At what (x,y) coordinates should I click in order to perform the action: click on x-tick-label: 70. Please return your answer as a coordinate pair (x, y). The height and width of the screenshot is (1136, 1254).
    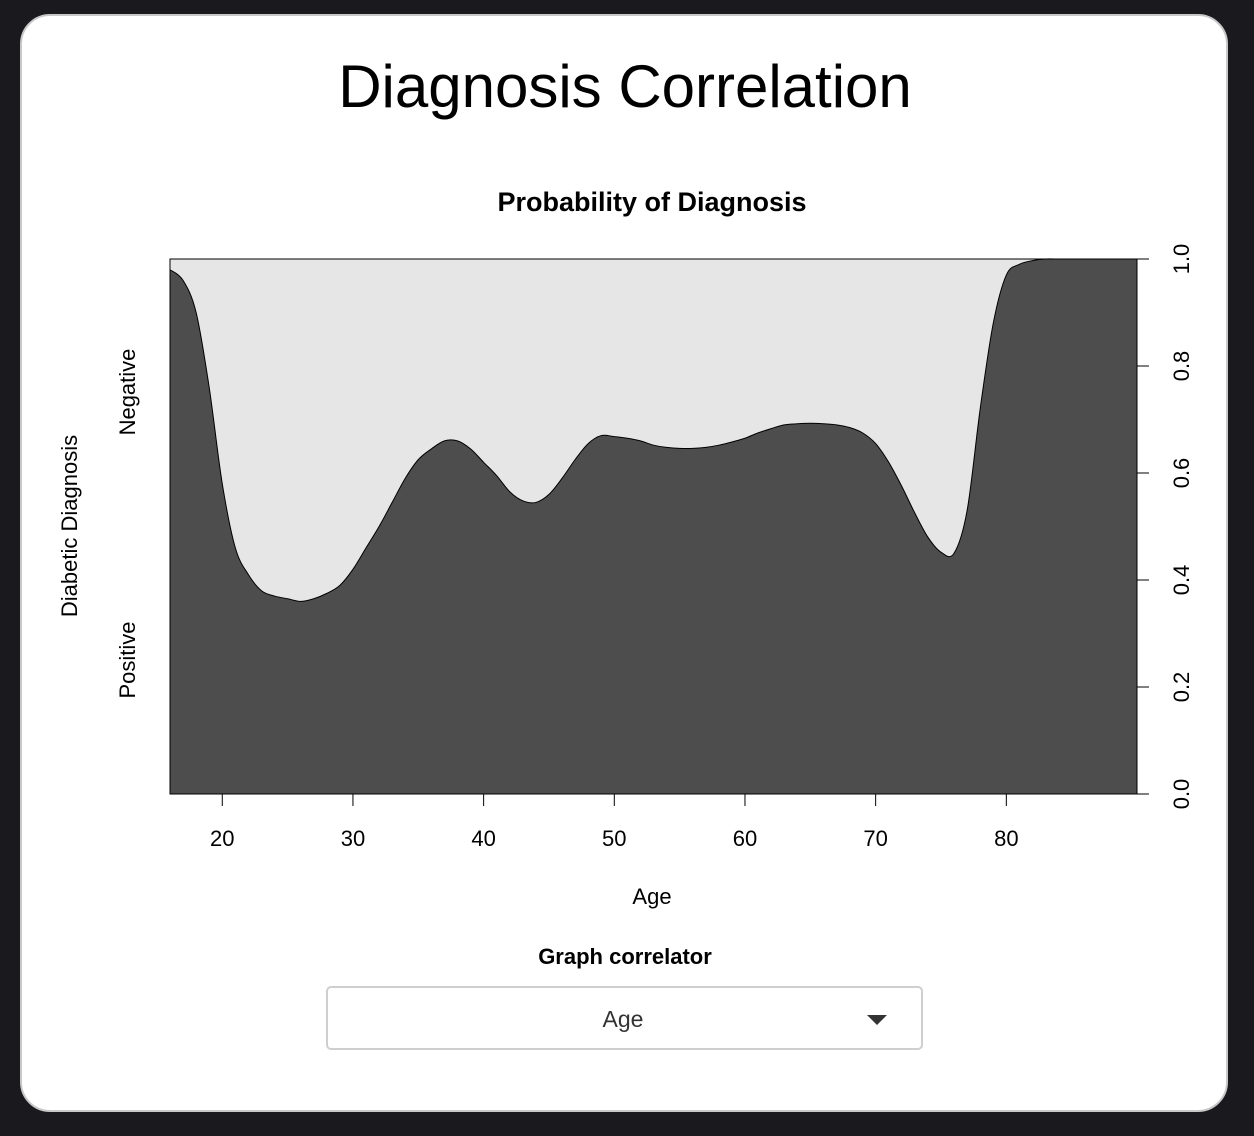
    Looking at the image, I should click on (875, 838).